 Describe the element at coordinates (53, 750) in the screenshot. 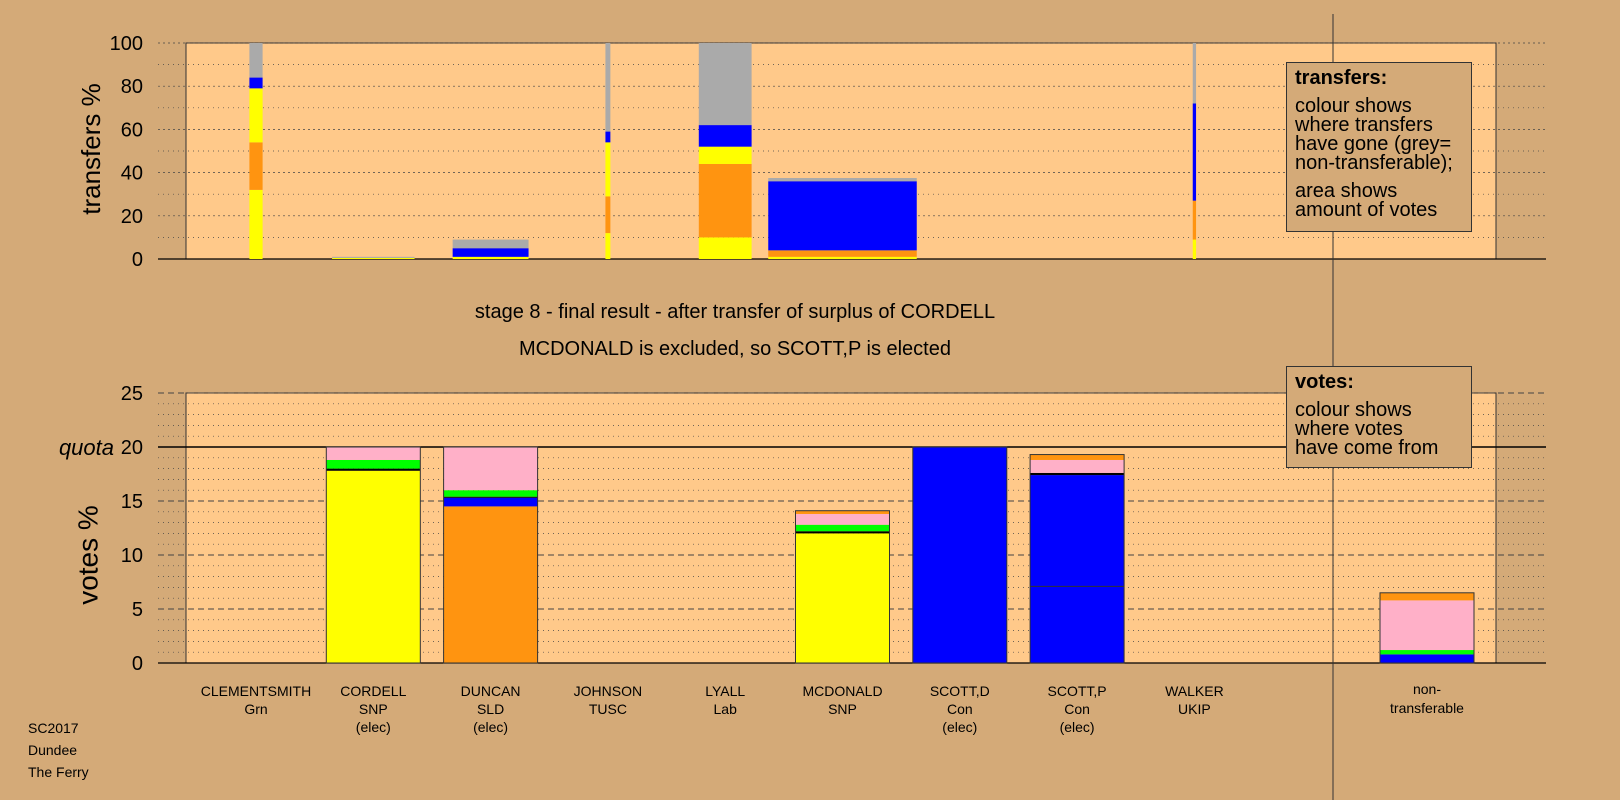

I see `footer-council: Dundee` at that location.